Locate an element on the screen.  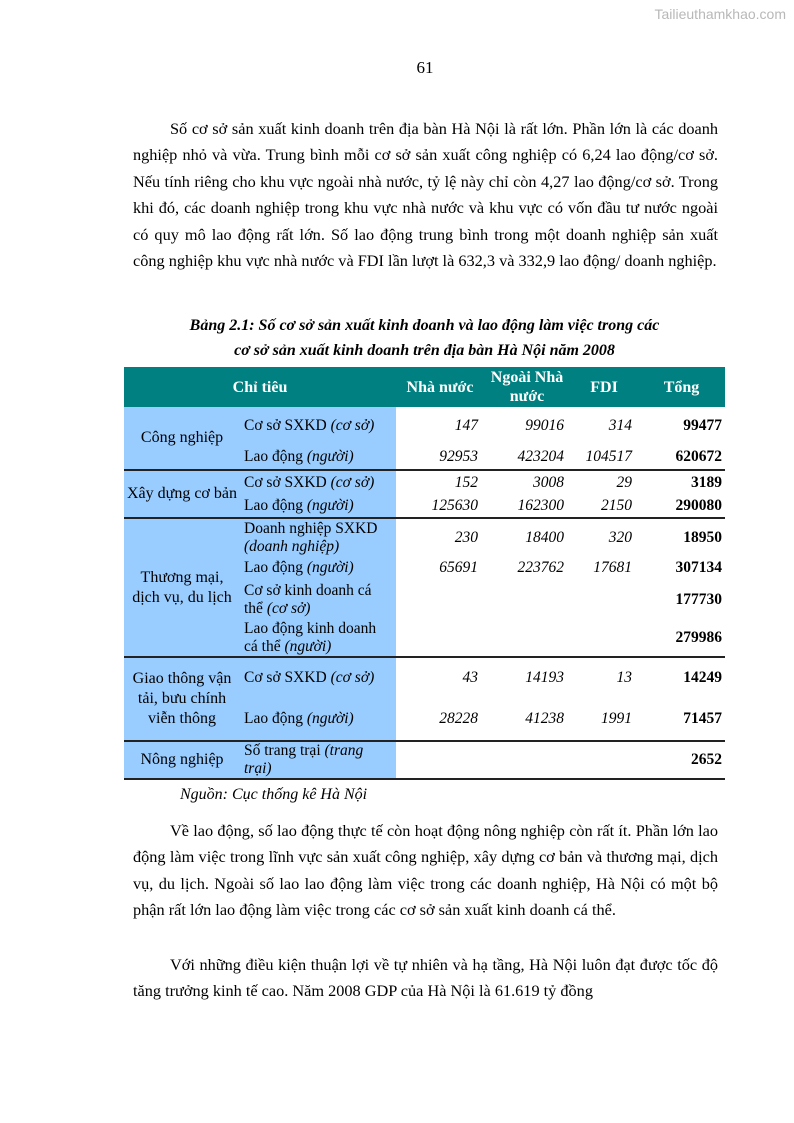
cell-tong: 307134 is located at coordinates (699, 567).